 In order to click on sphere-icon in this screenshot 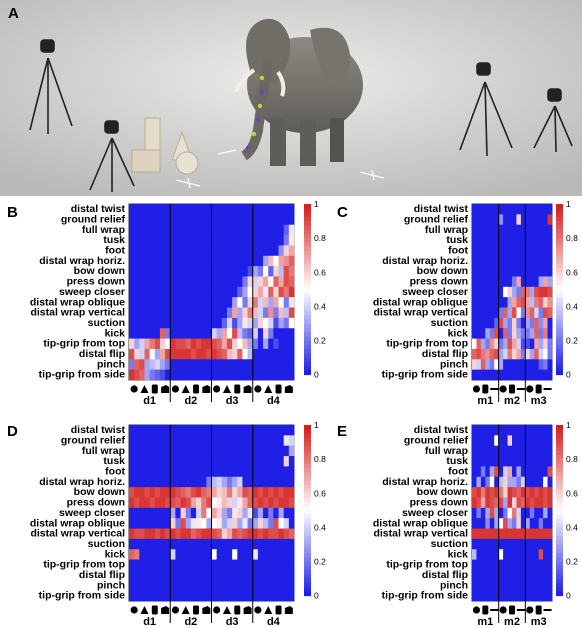, I will do `click(258, 389)`.